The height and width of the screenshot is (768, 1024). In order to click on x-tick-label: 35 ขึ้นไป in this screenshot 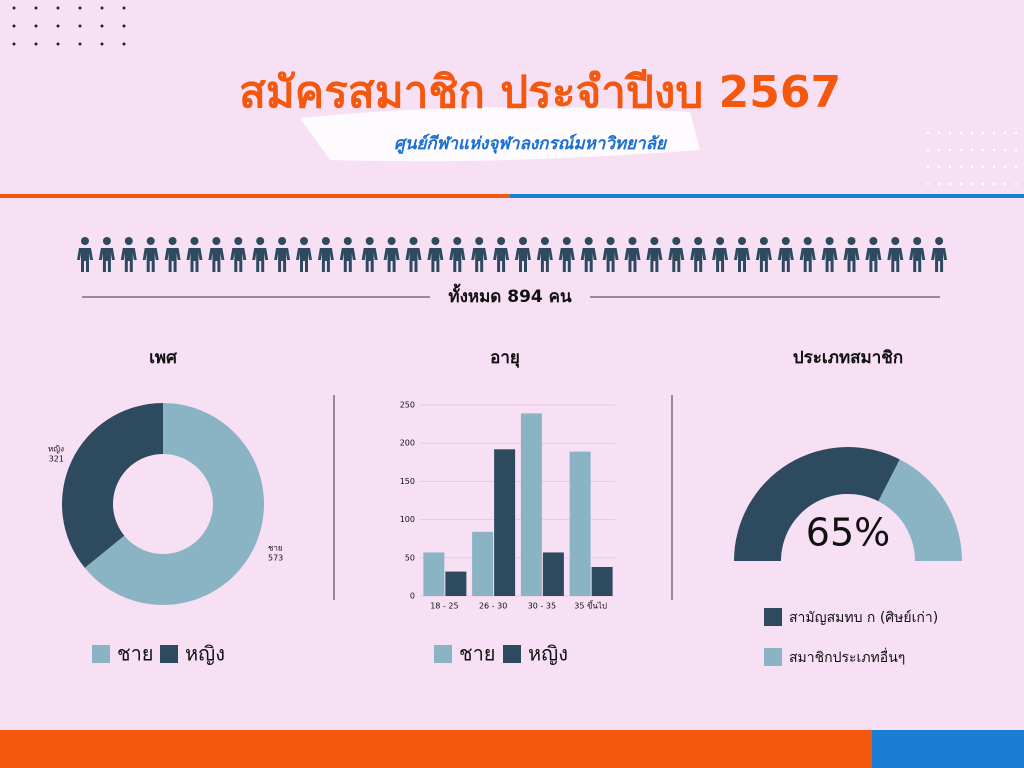, I will do `click(590, 605)`.